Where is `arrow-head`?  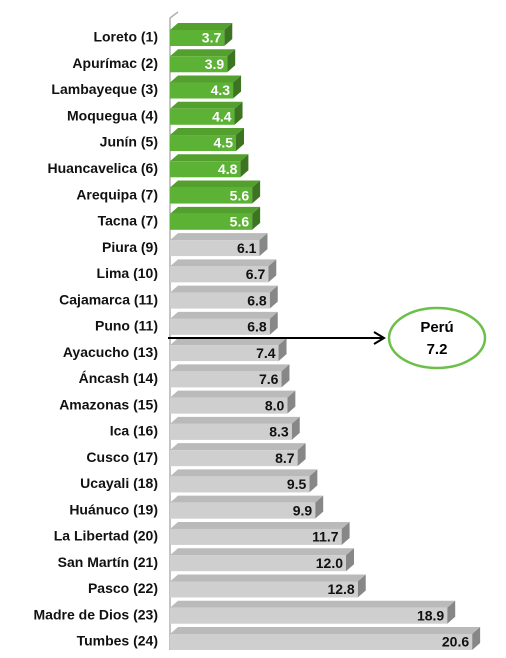
arrow-head is located at coordinates (379, 338).